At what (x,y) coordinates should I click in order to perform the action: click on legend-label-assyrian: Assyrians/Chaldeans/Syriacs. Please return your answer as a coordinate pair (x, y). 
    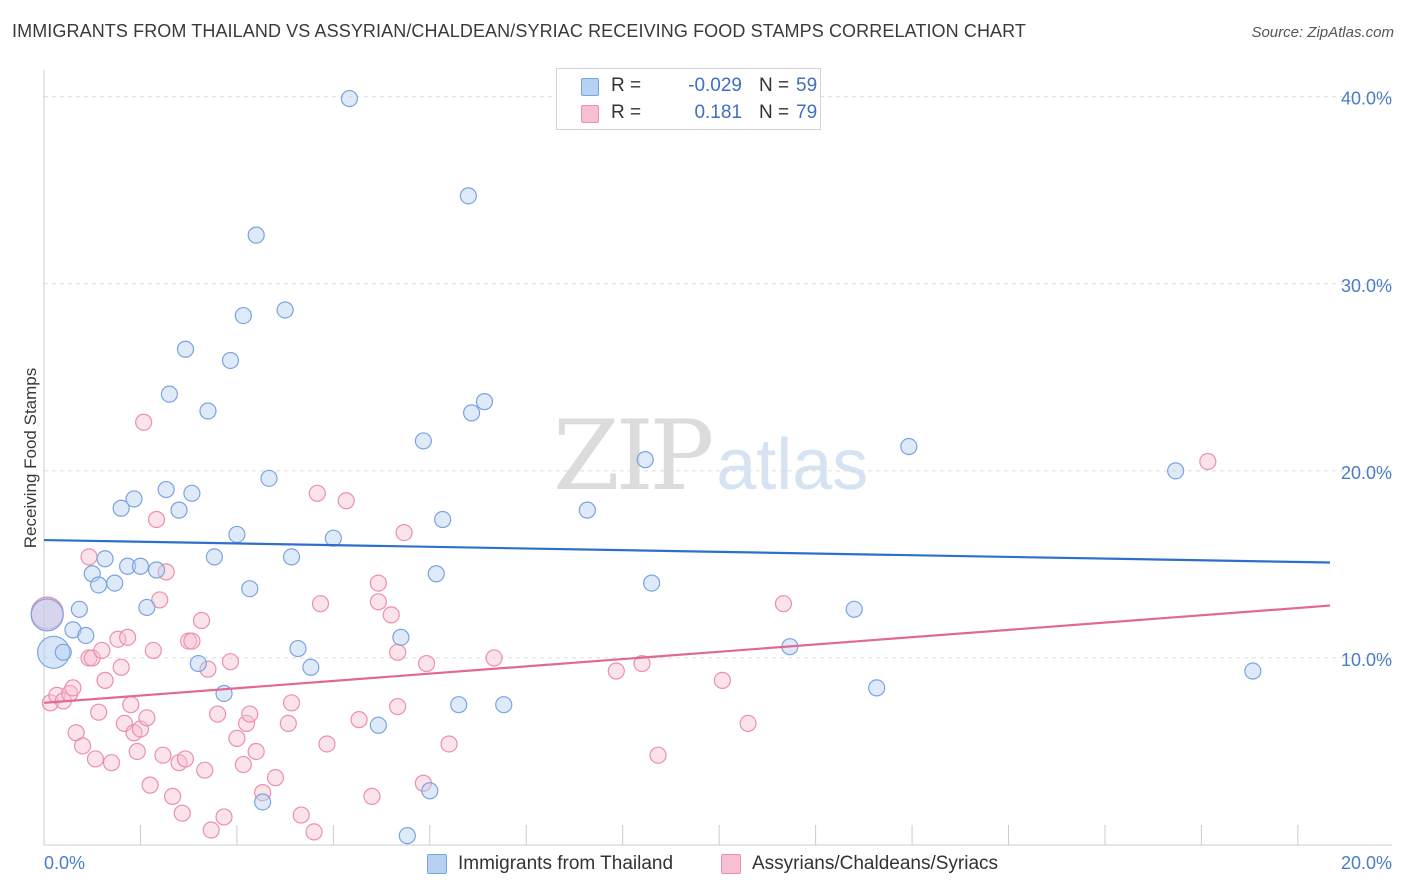
    Looking at the image, I should click on (875, 863).